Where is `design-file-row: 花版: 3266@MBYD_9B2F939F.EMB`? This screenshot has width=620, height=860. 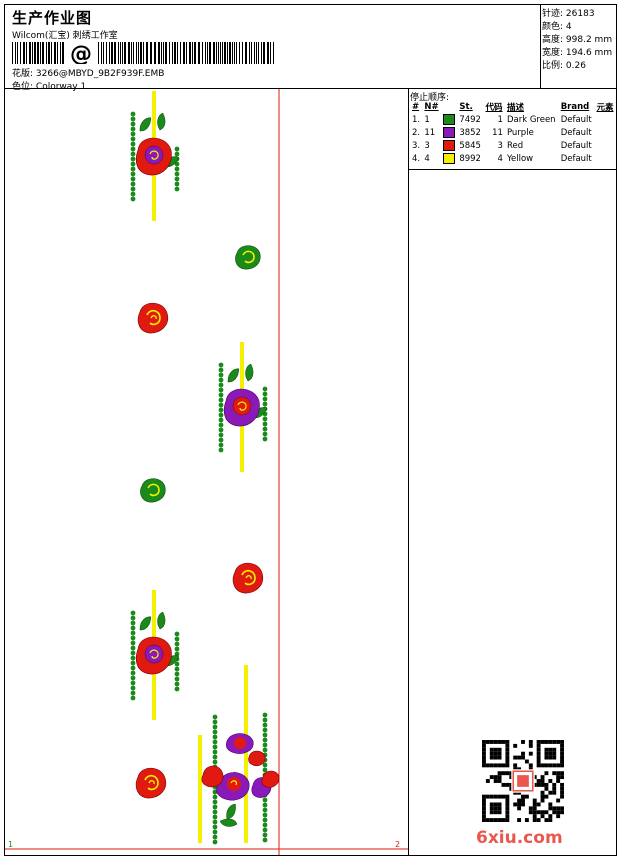 design-file-row: 花版: 3266@MBYD_9B2F939F.EMB is located at coordinates (88, 72).